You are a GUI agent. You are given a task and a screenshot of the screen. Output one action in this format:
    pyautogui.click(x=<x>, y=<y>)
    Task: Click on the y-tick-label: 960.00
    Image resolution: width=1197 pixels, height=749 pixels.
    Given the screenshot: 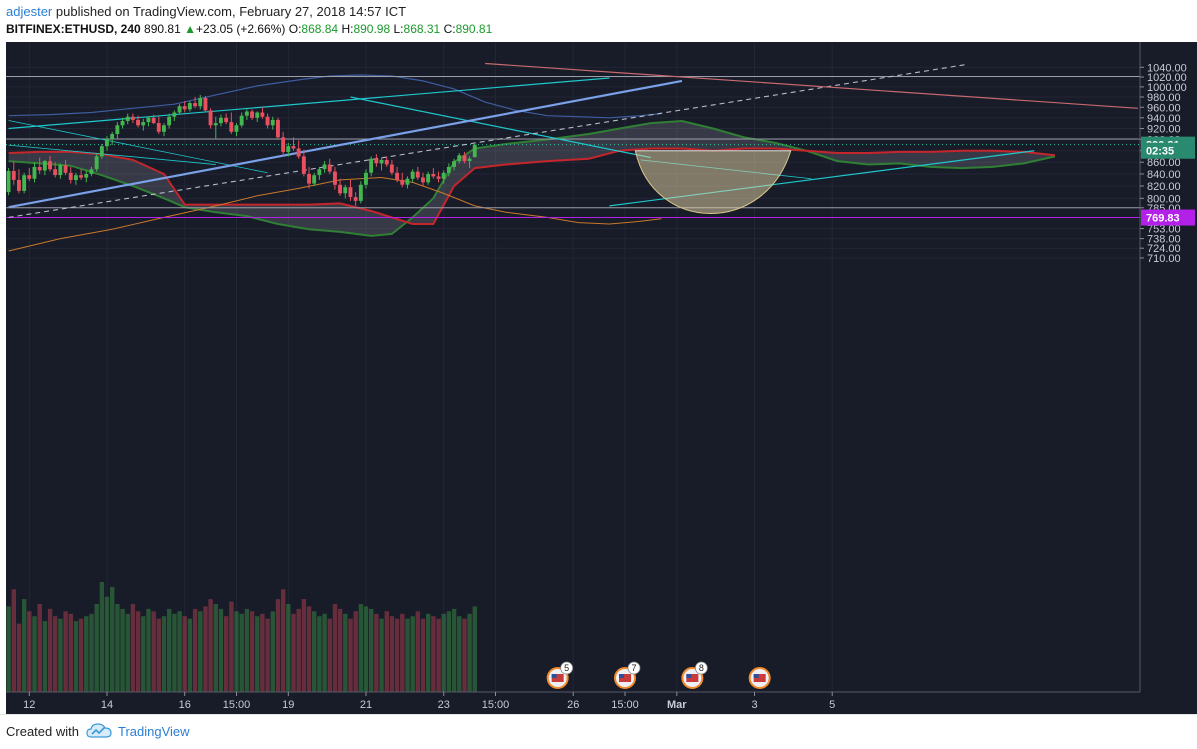 What is the action you would take?
    pyautogui.click(x=1164, y=108)
    